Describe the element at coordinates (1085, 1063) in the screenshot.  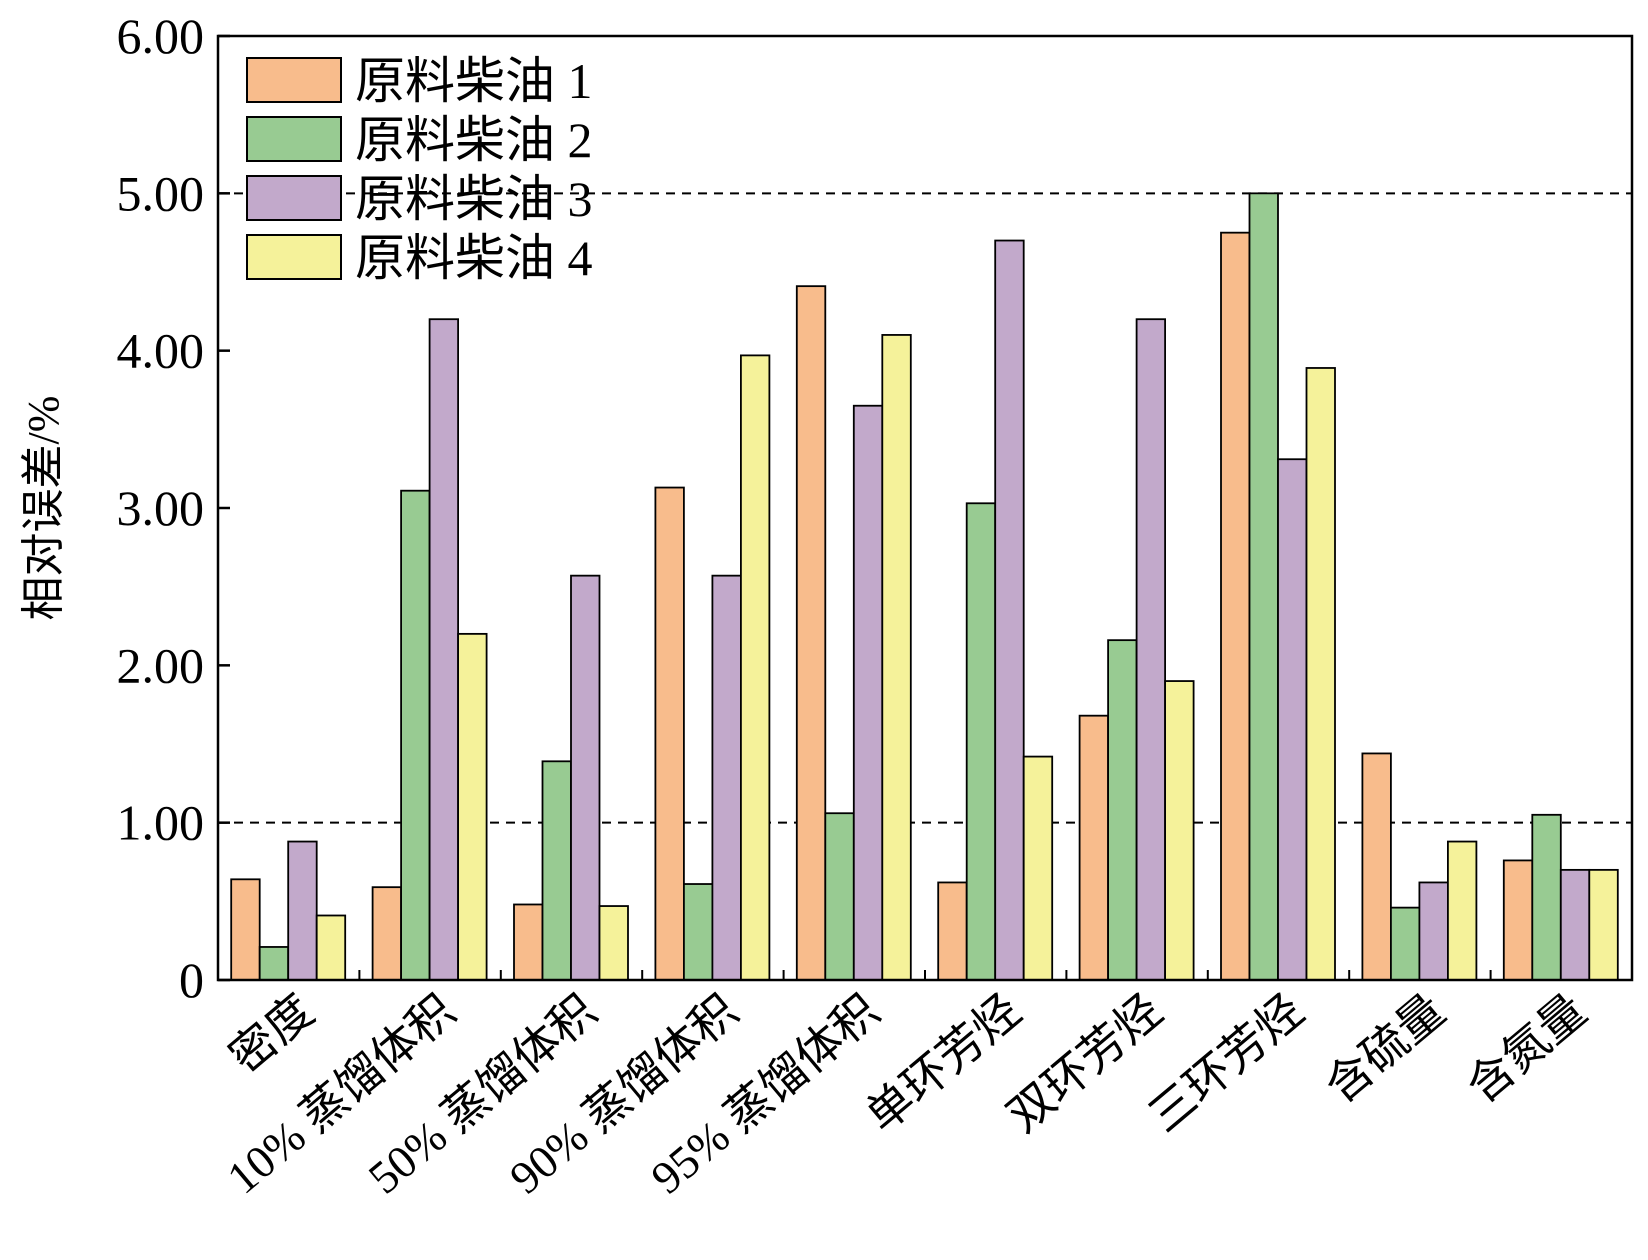
I see `x-tick-label: 双环芳烃` at that location.